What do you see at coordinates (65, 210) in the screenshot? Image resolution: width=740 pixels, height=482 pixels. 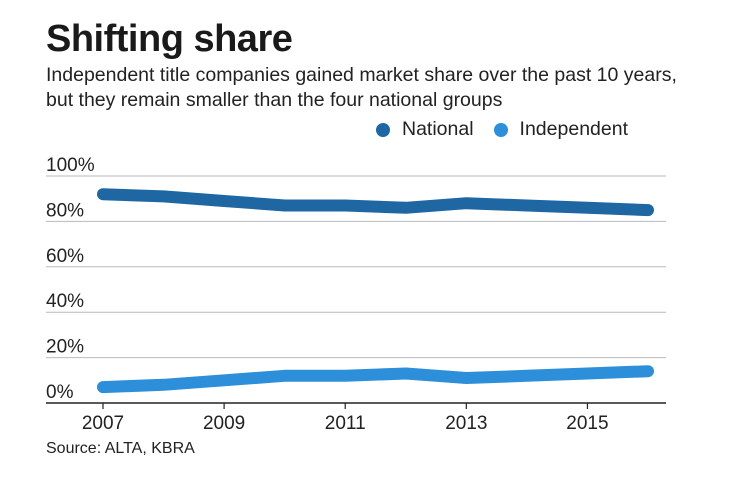 I see `y-tick-label-80pct: 80%` at bounding box center [65, 210].